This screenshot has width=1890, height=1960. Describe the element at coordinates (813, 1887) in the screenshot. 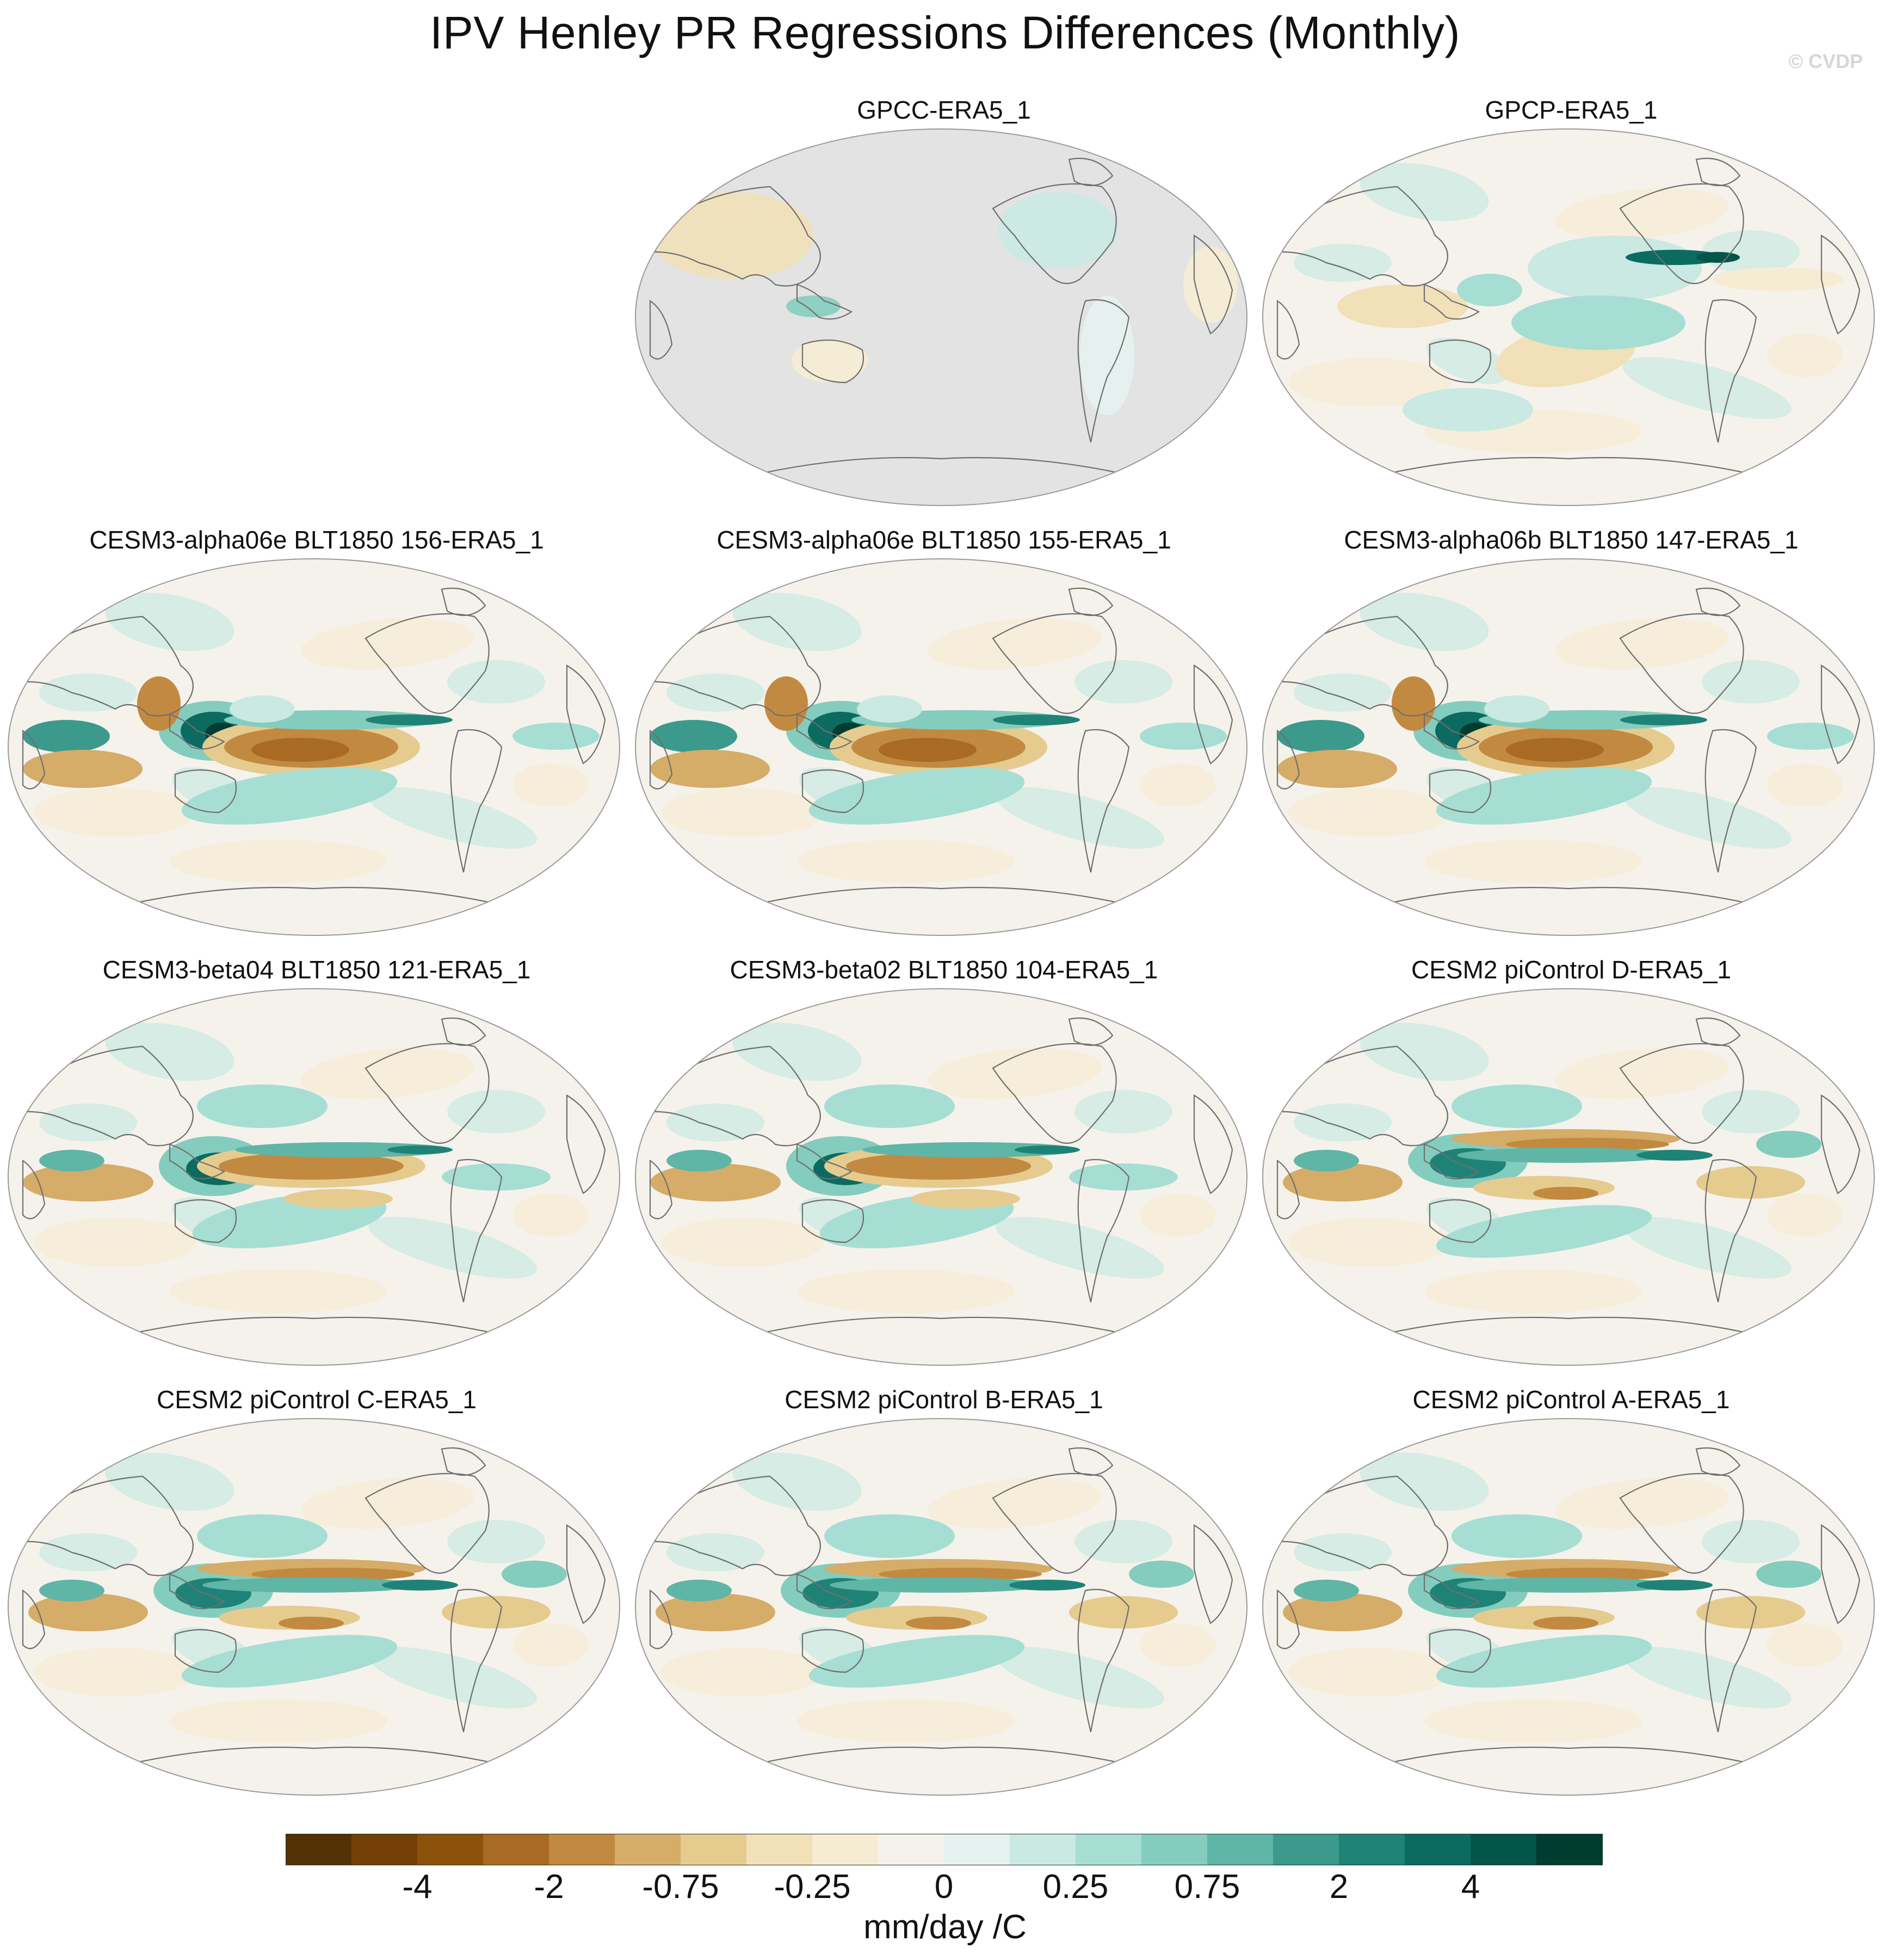

I see `colorbar-tick-label: -0.25` at that location.